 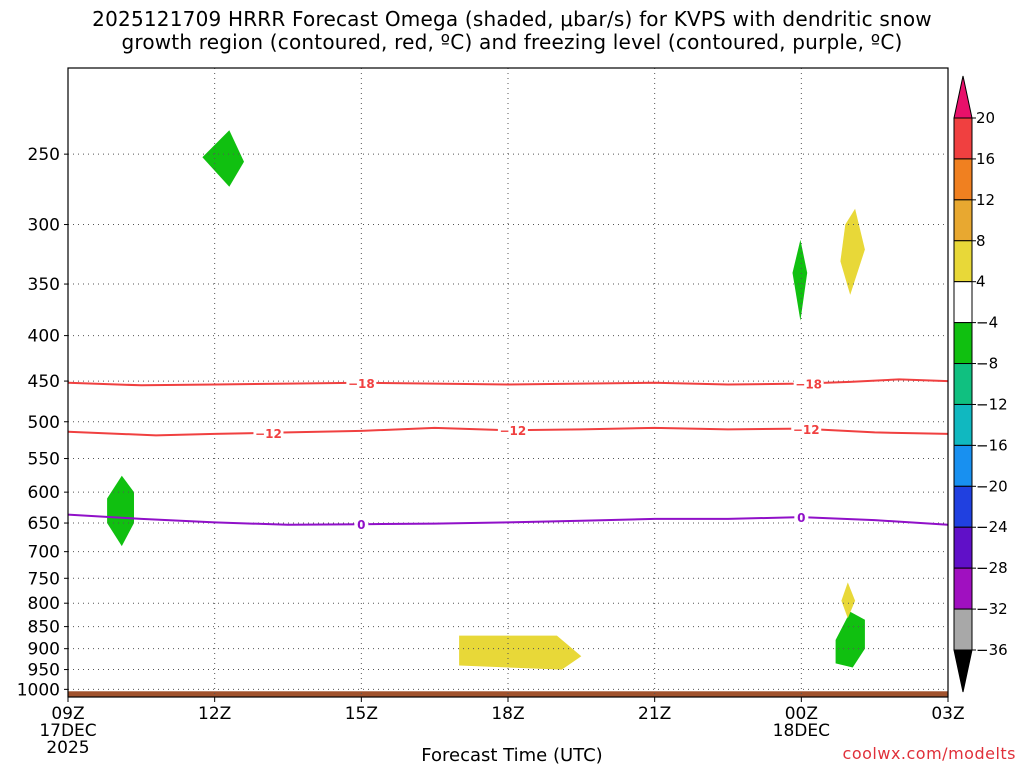 I want to click on x-tick-date: 17DEC, so click(x=67, y=731).